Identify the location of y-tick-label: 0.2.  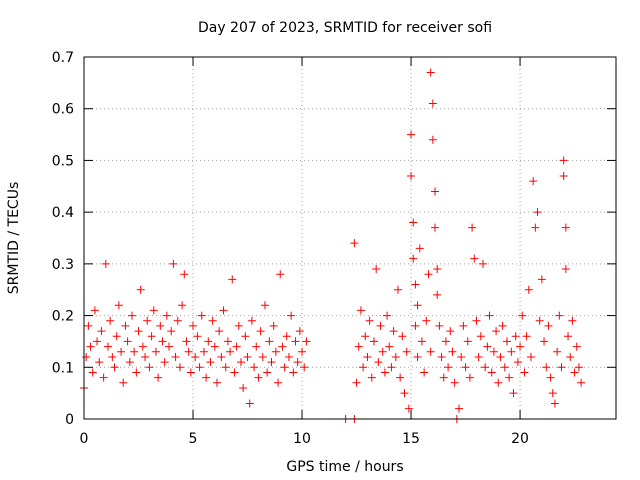
(63, 317).